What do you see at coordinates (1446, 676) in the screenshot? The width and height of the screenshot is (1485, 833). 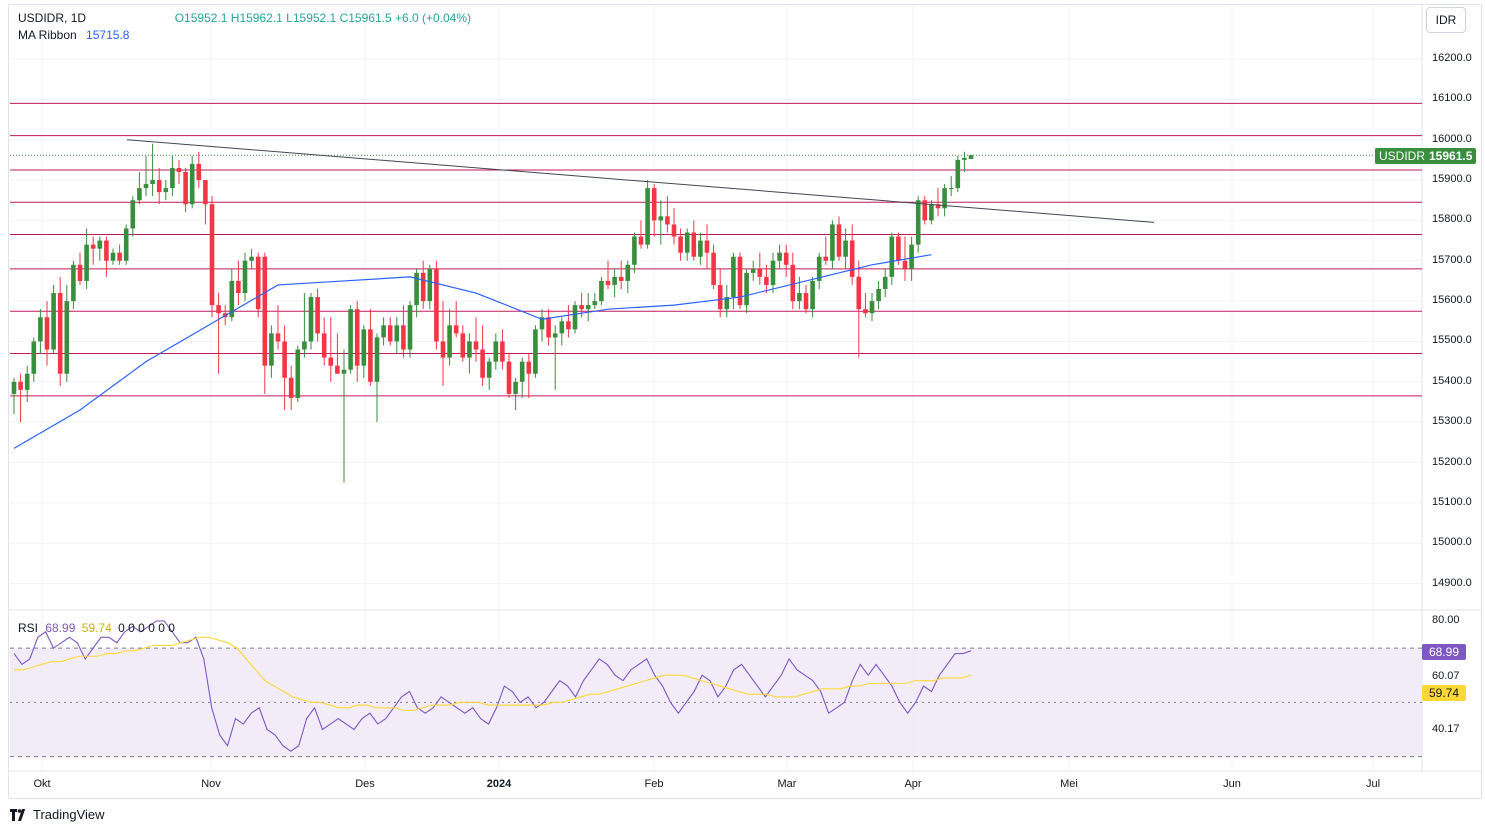 I see `rsi-axis-label-60: 60.07` at bounding box center [1446, 676].